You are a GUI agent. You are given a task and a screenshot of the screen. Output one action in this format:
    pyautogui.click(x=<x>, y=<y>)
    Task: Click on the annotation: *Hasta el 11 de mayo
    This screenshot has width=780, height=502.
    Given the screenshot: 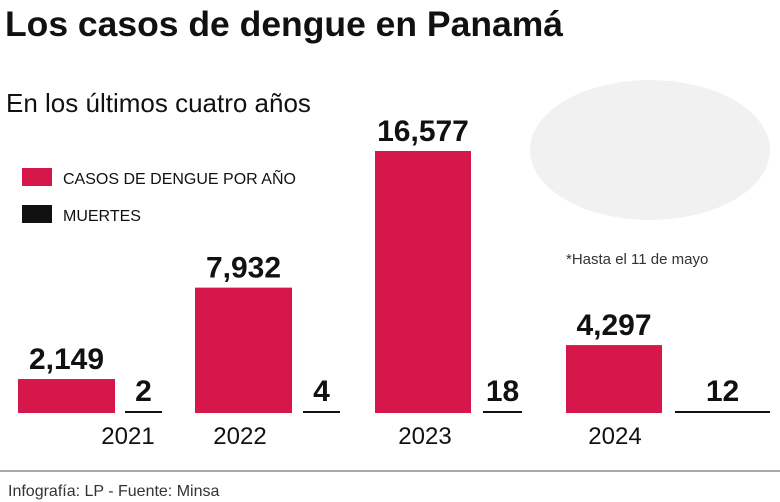 What is the action you would take?
    pyautogui.click(x=637, y=259)
    